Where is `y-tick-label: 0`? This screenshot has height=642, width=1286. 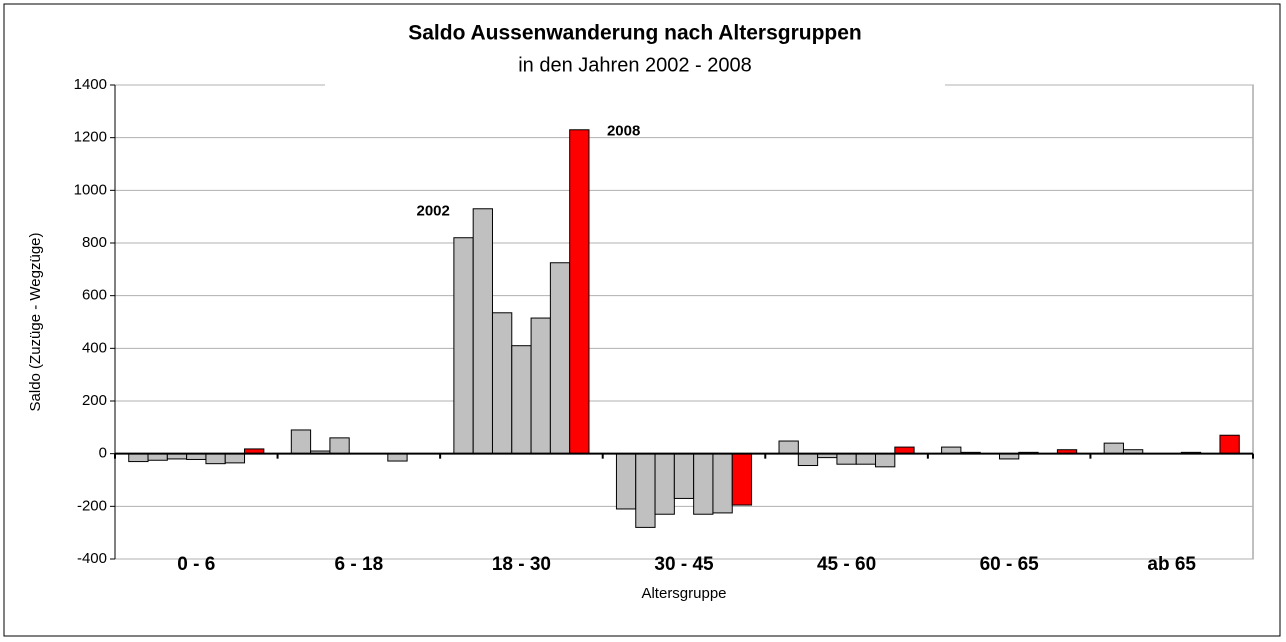 y-tick-label: 0 is located at coordinates (103, 453).